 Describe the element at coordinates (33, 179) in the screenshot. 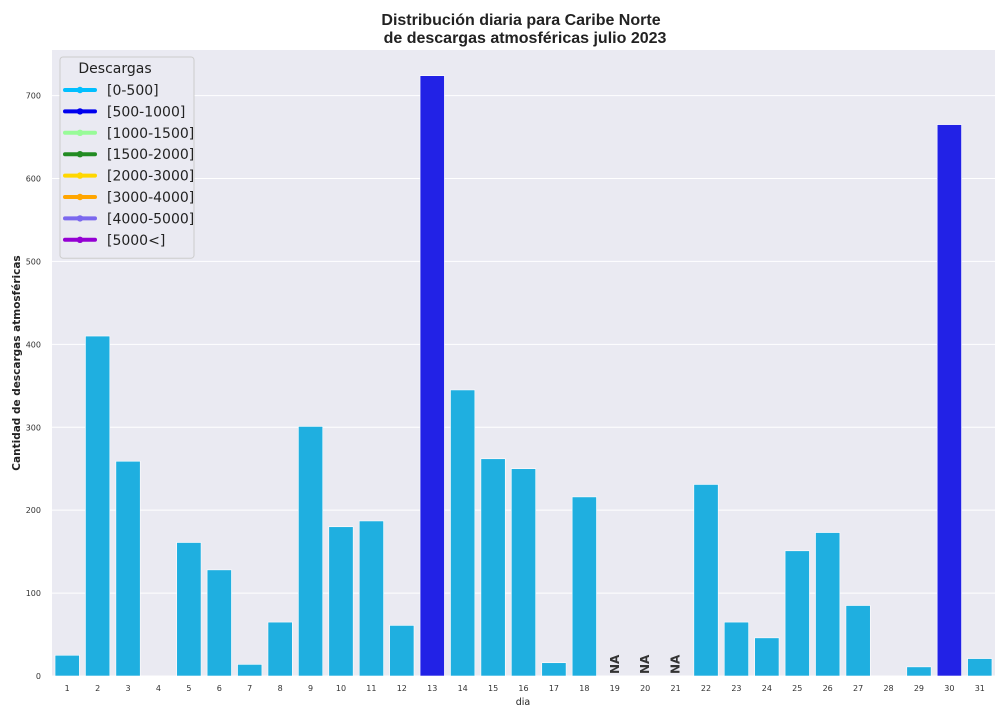

I see `y-tick-label: 600` at that location.